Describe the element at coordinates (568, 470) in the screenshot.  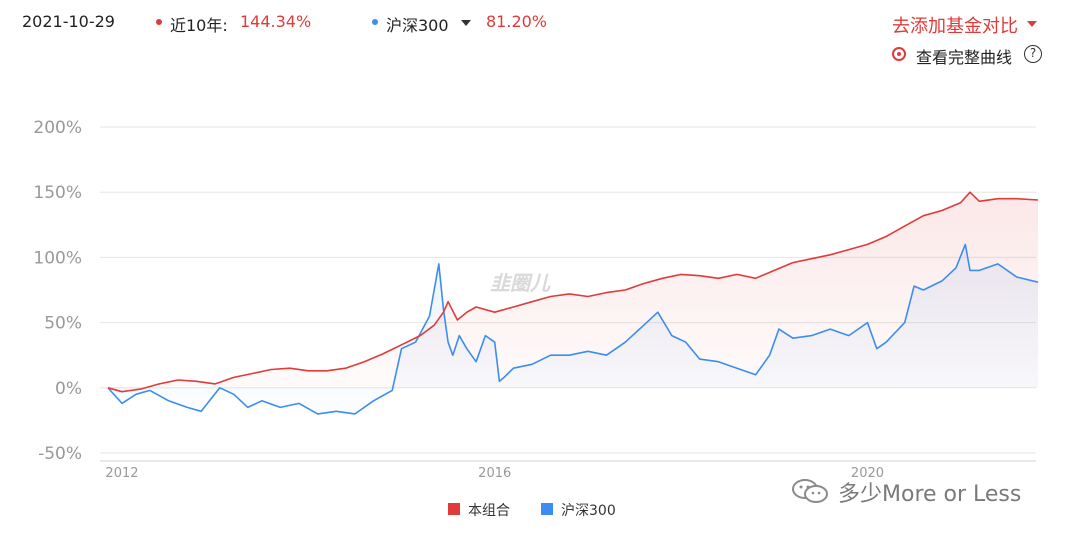
I see `x-axis: 2012 2016 2020` at that location.